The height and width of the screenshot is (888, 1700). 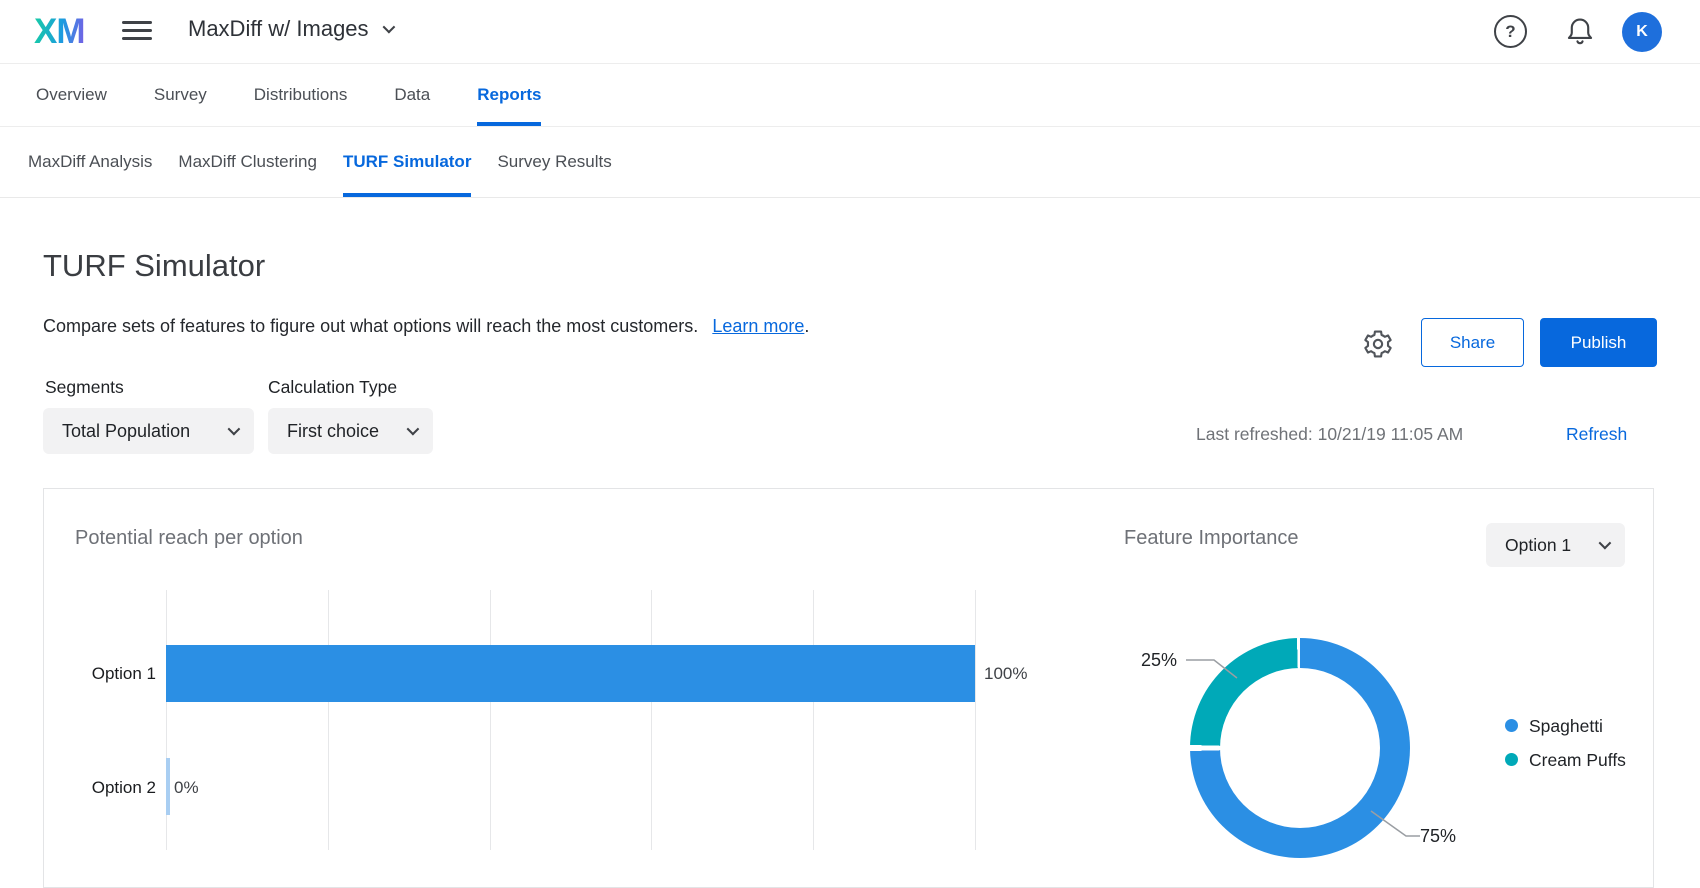 What do you see at coordinates (84, 387) in the screenshot?
I see `segments-label: Segments` at bounding box center [84, 387].